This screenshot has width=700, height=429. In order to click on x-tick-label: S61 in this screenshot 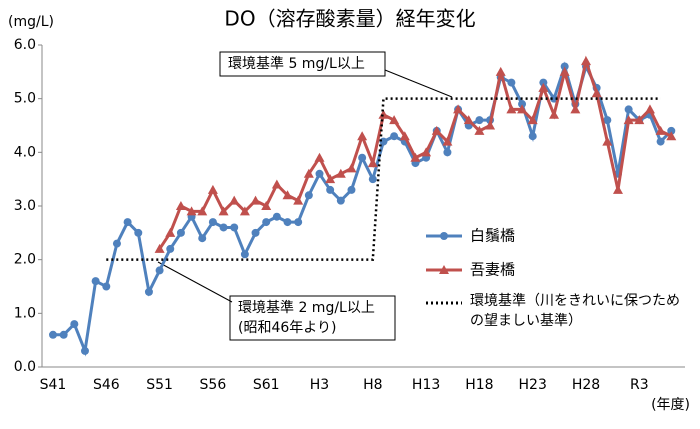, I will do `click(266, 385)`.